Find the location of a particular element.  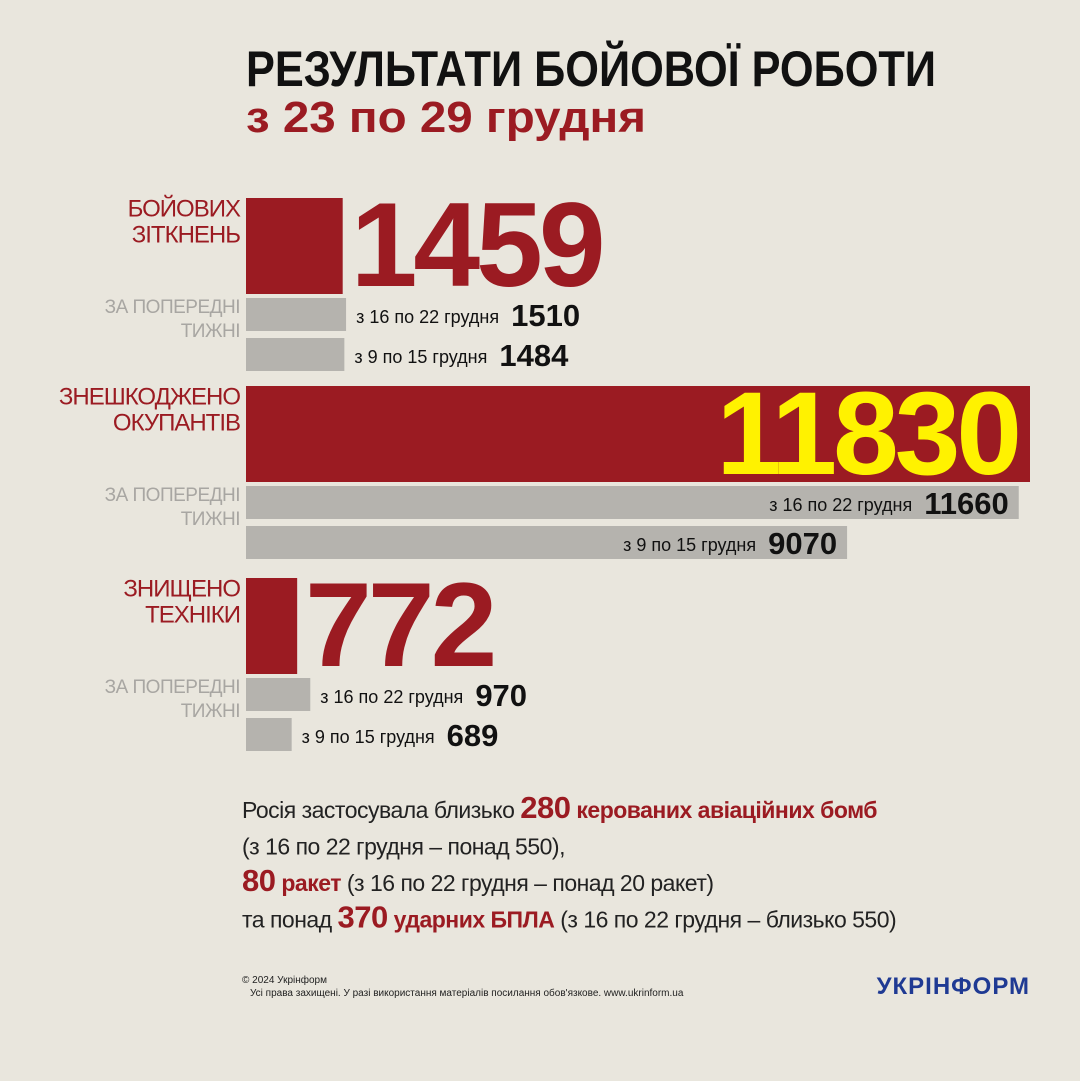

note-run: (з 16 по 22 грудня – понад 550), is located at coordinates (403, 847).